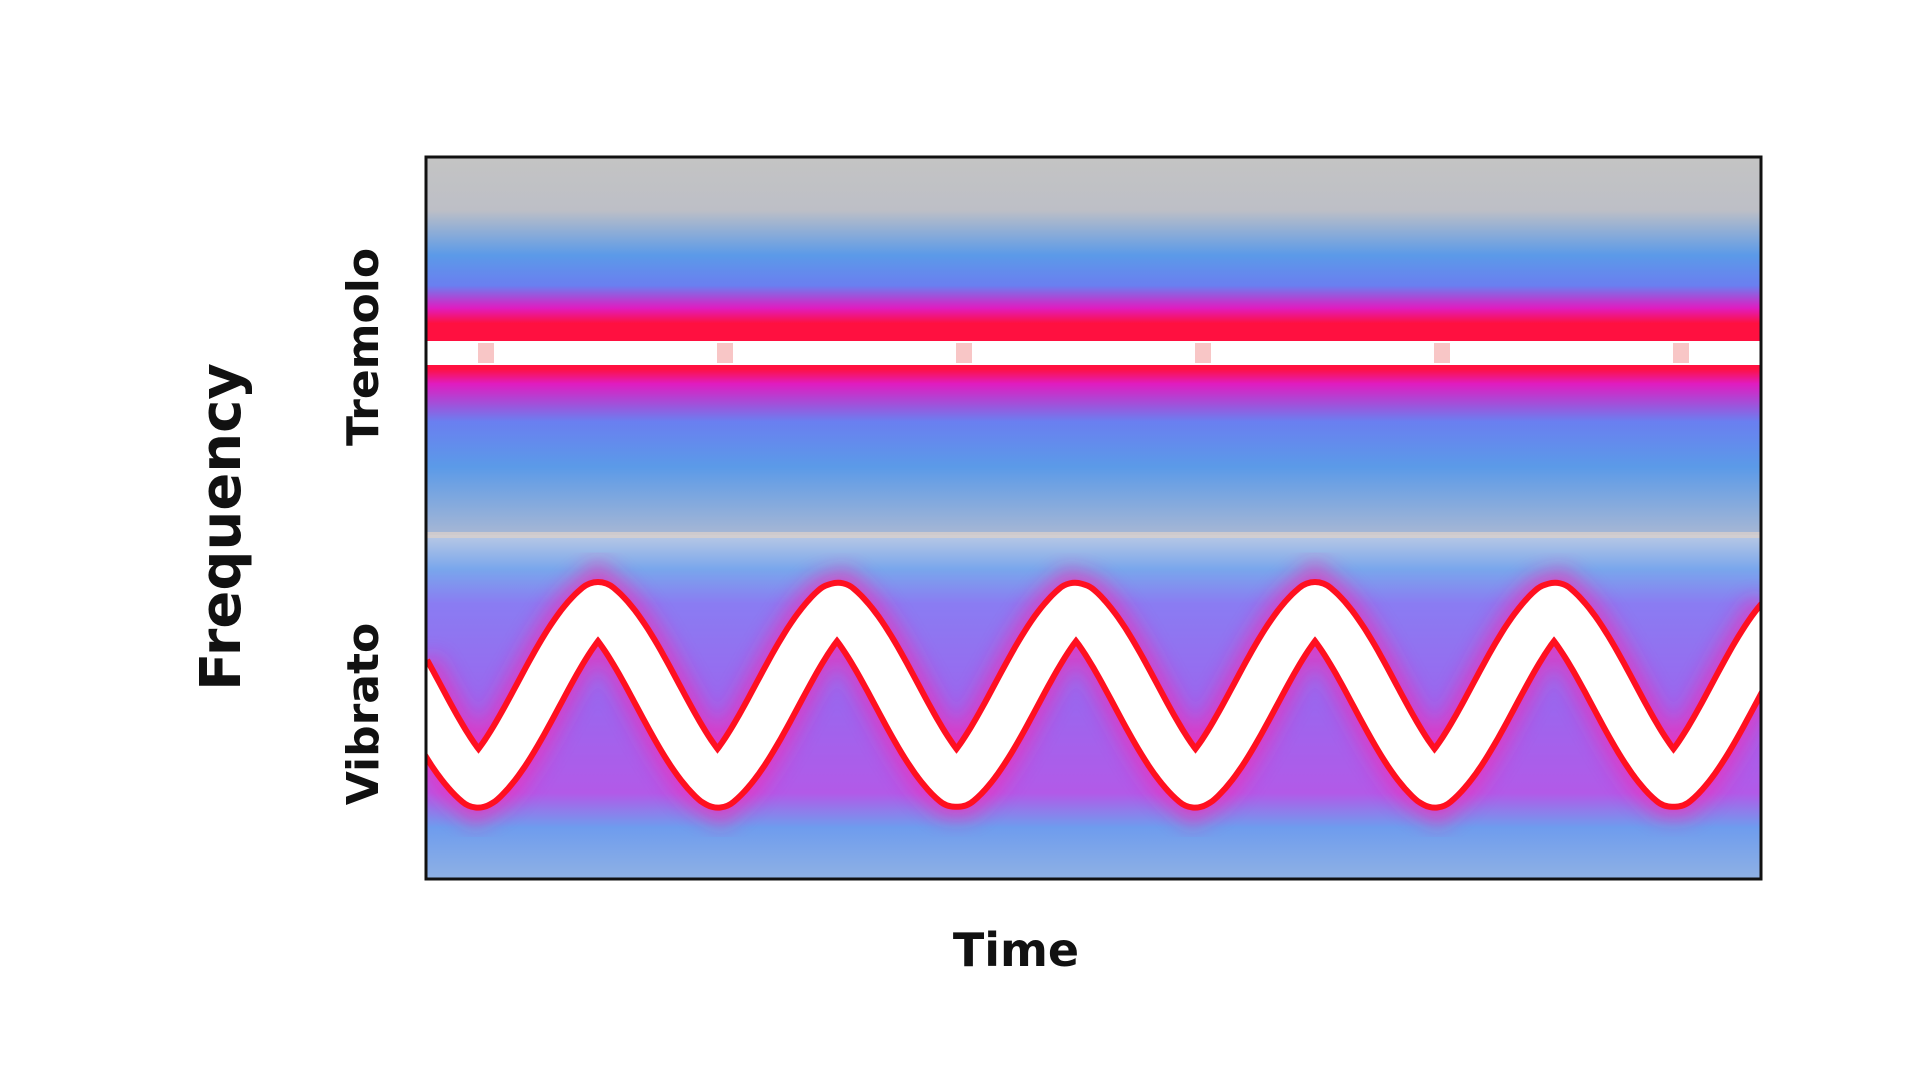 The height and width of the screenshot is (1080, 1920). I want to click on band-divider, so click(1093, 535).